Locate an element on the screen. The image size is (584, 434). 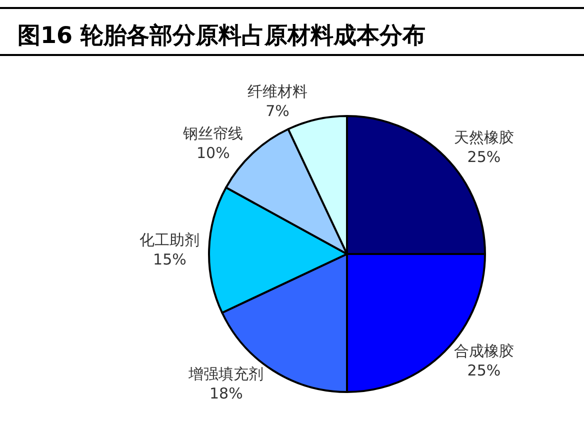
data-label: 10% is located at coordinates (213, 153).